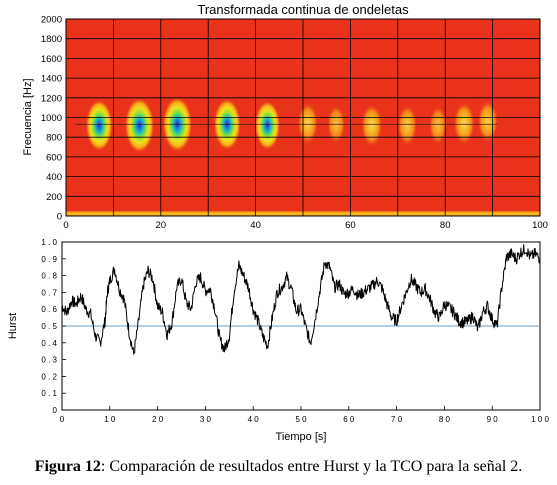 Image resolution: width=557 pixels, height=485 pixels. Describe the element at coordinates (51, 39) in the screenshot. I see `cwt-y-tick-label: 1800` at that location.